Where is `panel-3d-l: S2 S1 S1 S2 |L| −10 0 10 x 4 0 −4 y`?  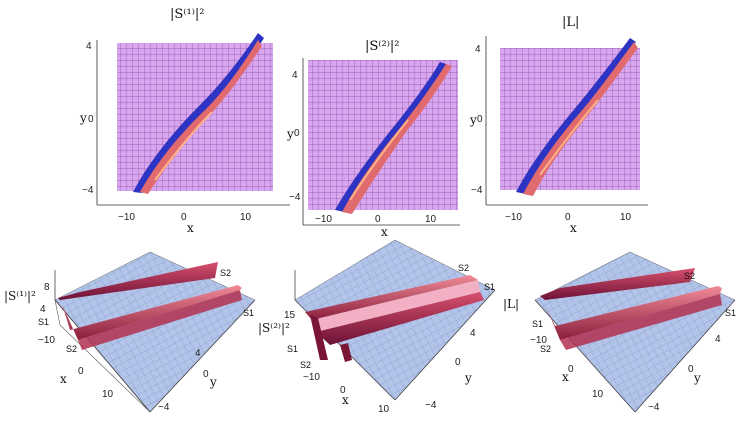 panel-3d-l: S2 S1 S1 S2 |L| −10 0 10 x 4 0 −4 y is located at coordinates (619, 332).